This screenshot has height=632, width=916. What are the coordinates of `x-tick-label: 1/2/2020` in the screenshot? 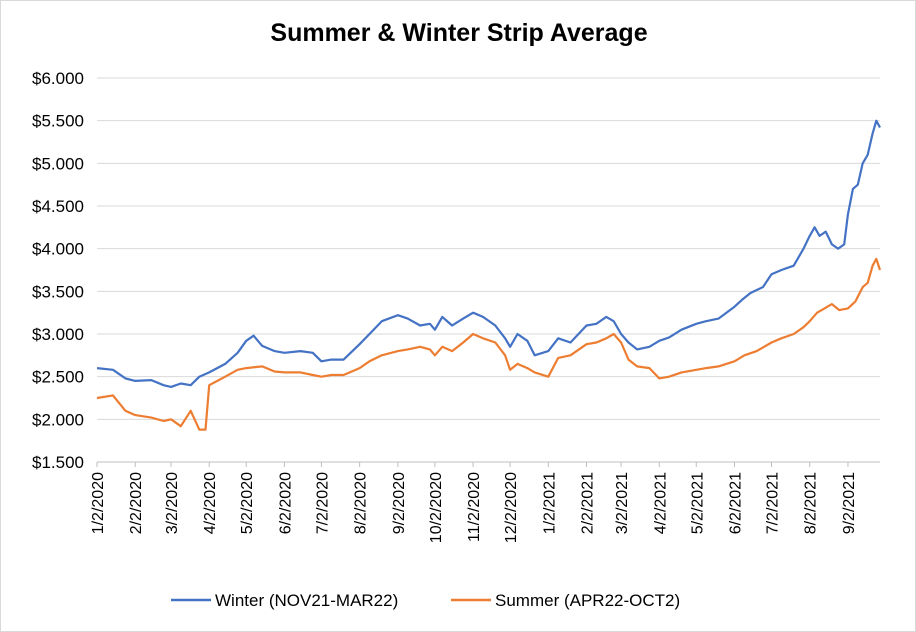 It's located at (98, 503).